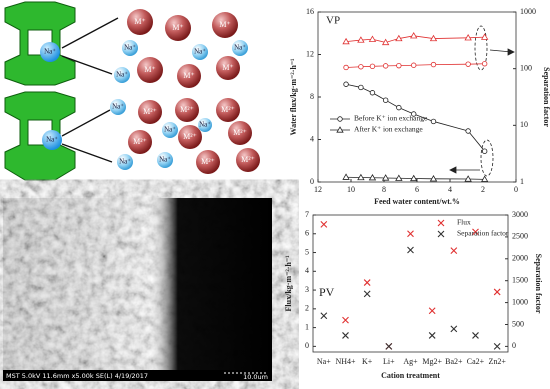 Image resolution: width=550 pixels, height=389 pixels. What do you see at coordinates (497, 361) in the screenshot?
I see `x-tick-label: Zn2+` at bounding box center [497, 361].